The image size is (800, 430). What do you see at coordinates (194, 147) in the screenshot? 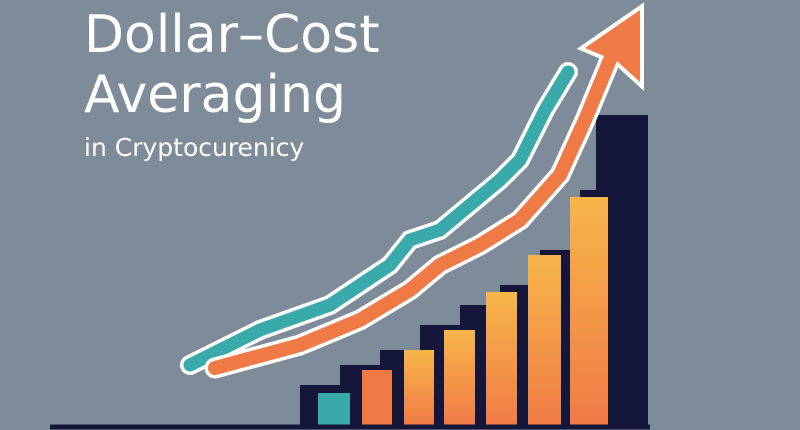
I see `subtitle: in Cryptocurenicy` at bounding box center [194, 147].